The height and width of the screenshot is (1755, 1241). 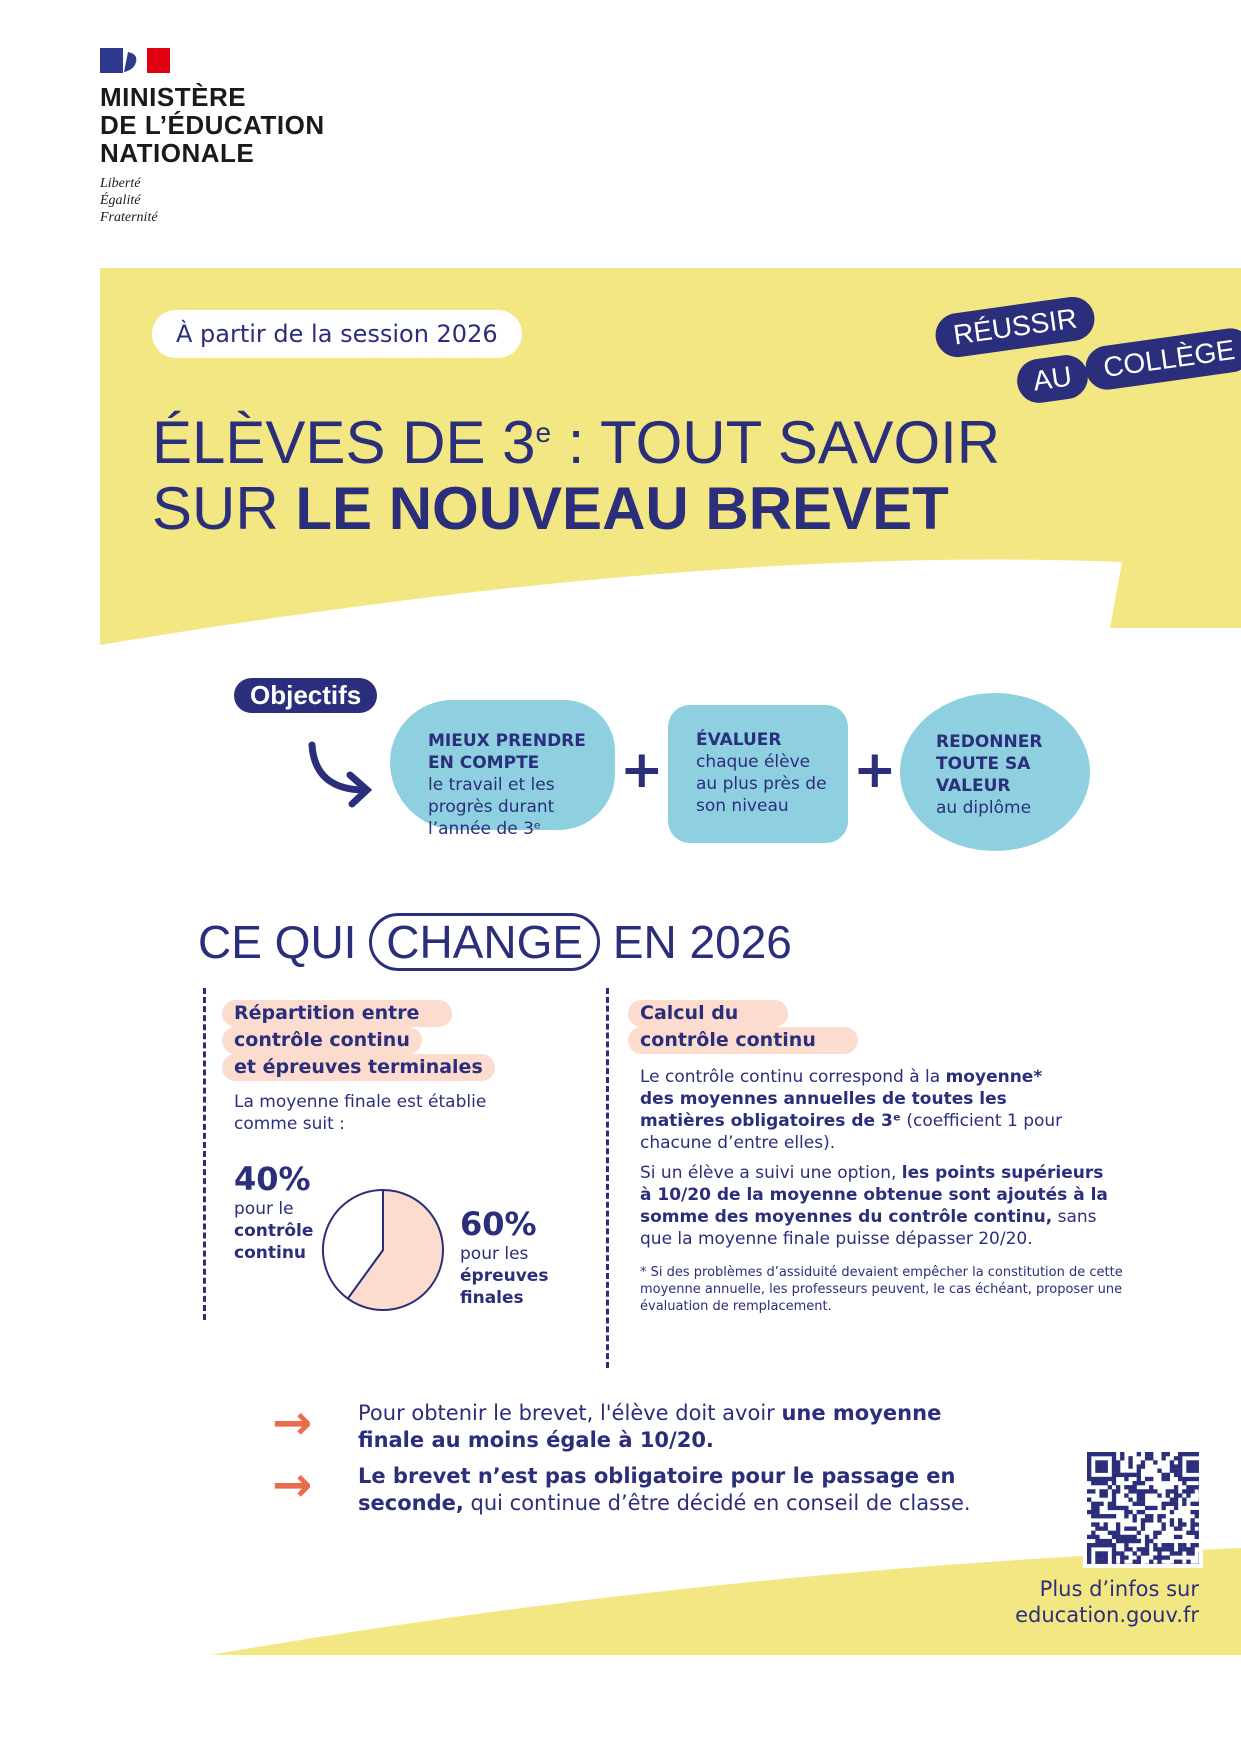 I want to click on title-part: CE QUI, so click(x=277, y=942).